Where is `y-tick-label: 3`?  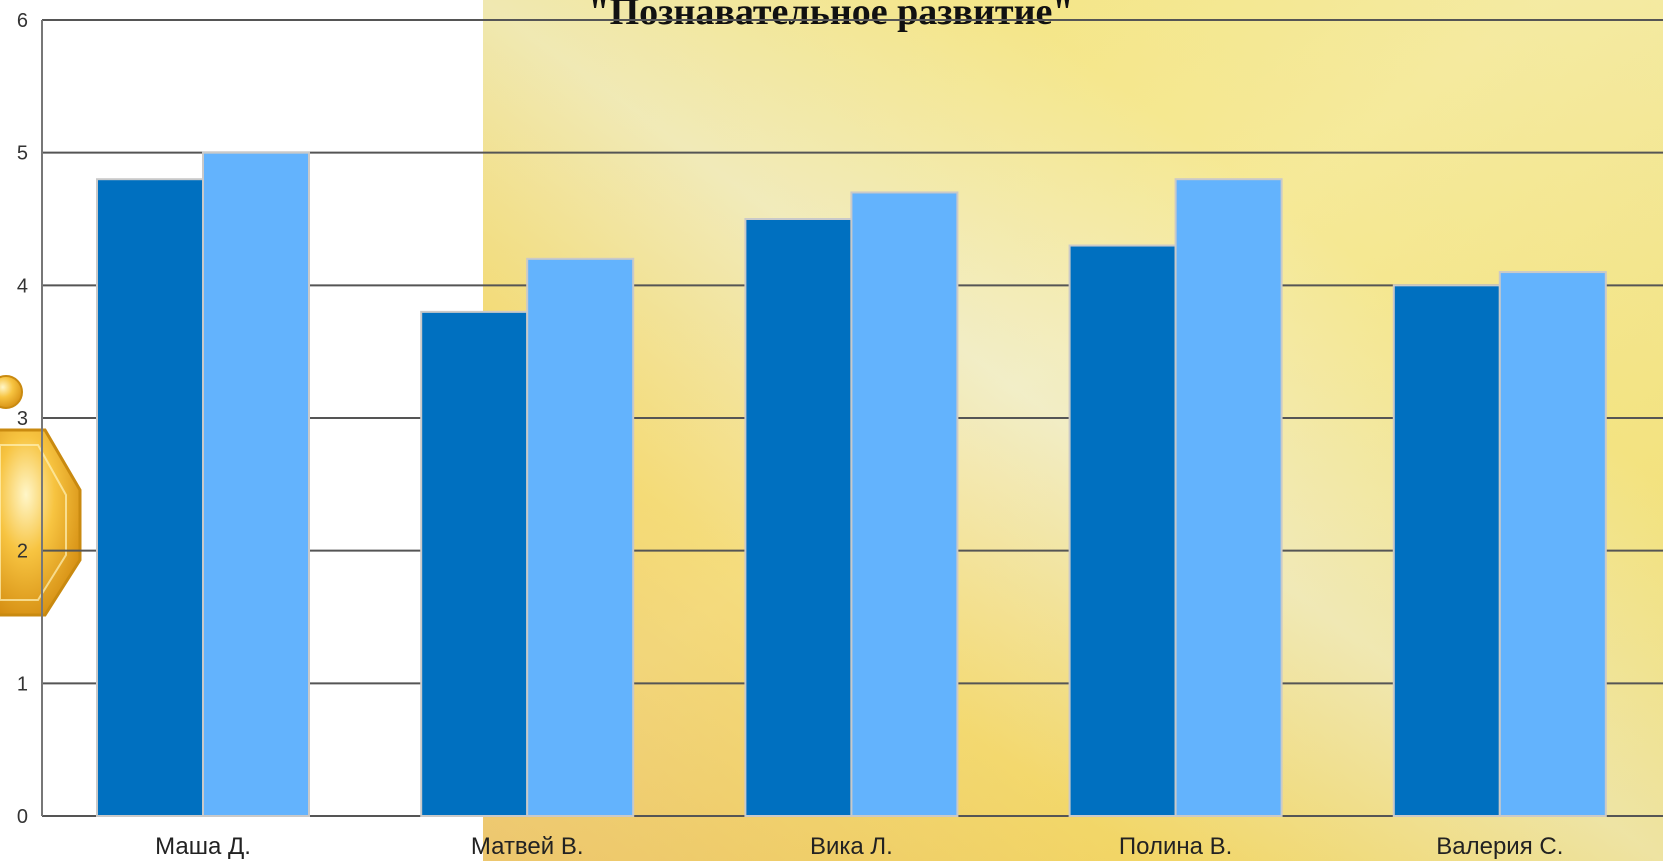
y-tick-label: 3 is located at coordinates (22, 419).